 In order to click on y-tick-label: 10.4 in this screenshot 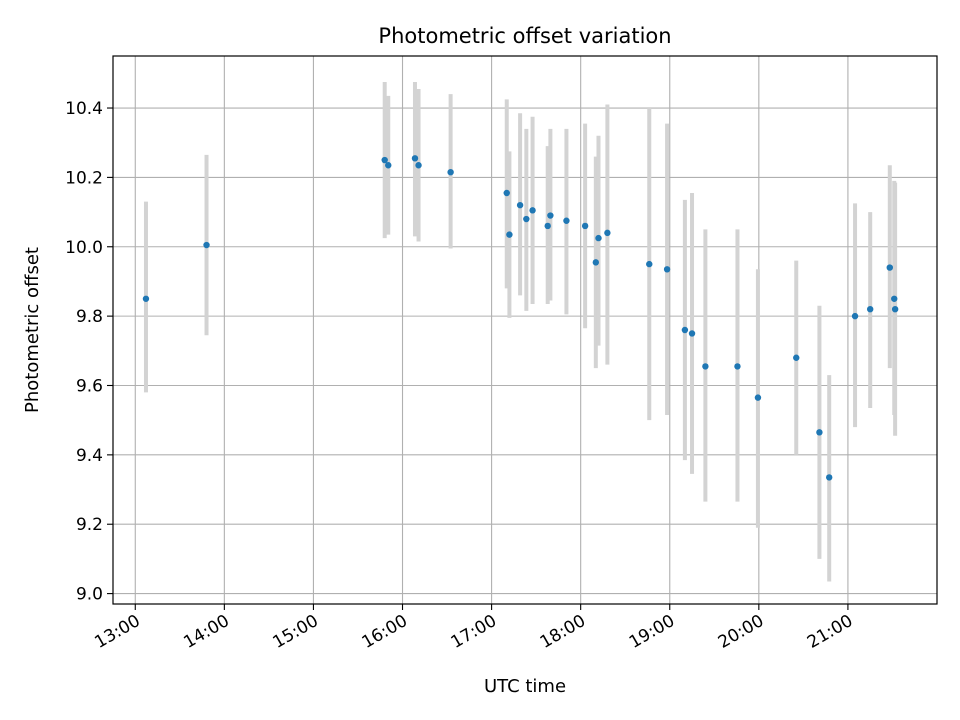, I will do `click(84, 109)`.